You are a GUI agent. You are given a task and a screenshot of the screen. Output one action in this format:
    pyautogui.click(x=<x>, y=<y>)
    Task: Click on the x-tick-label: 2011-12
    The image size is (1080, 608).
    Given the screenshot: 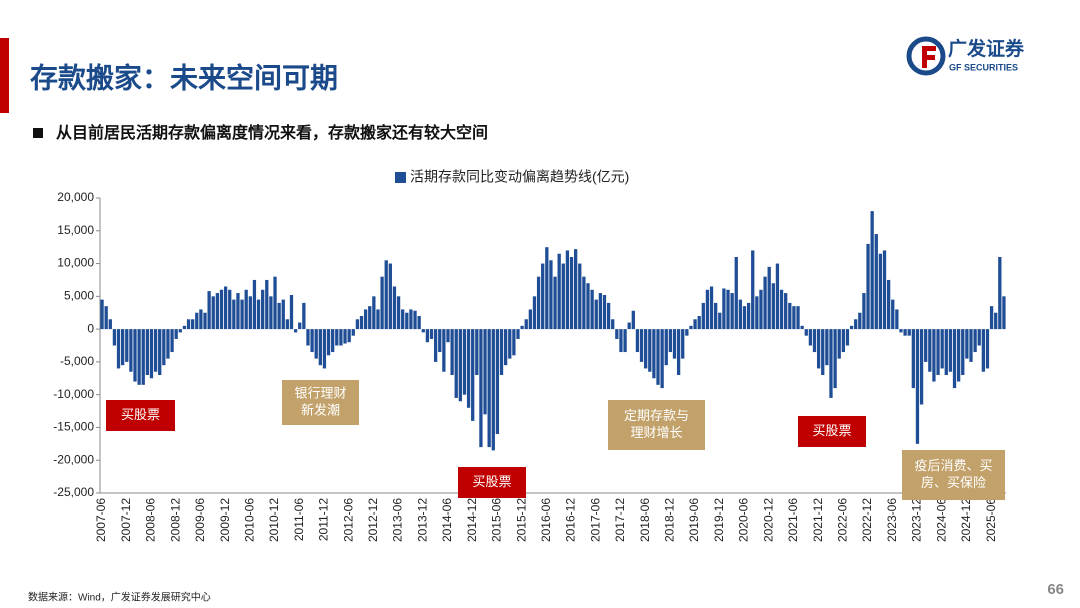 What is the action you would take?
    pyautogui.click(x=324, y=519)
    